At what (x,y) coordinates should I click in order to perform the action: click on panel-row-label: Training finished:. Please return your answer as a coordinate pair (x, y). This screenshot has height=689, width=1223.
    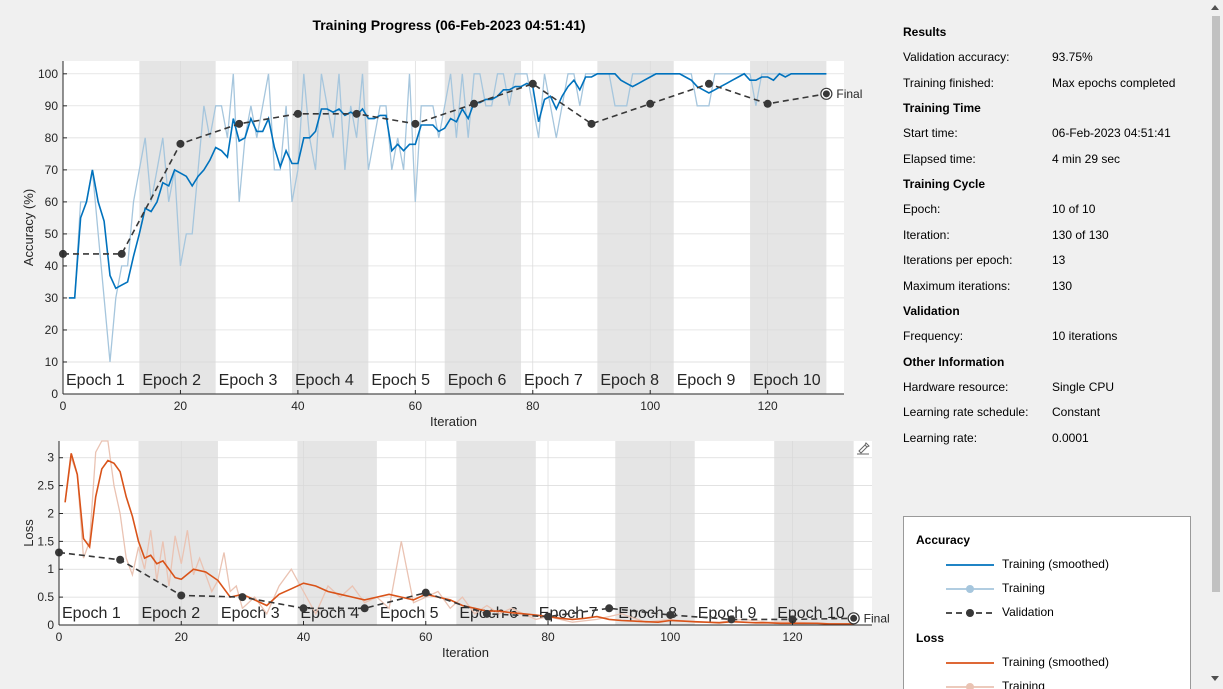
    Looking at the image, I should click on (948, 82).